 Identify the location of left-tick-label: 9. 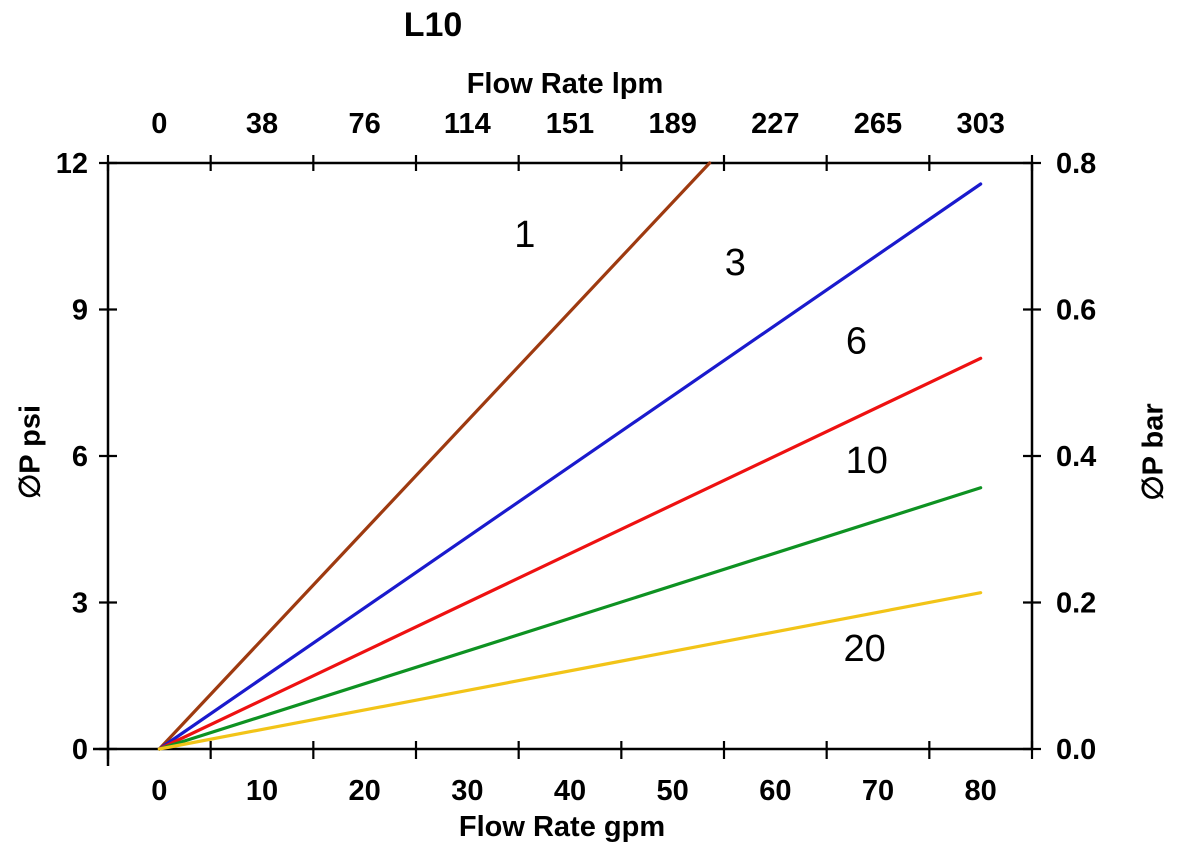
(80, 311).